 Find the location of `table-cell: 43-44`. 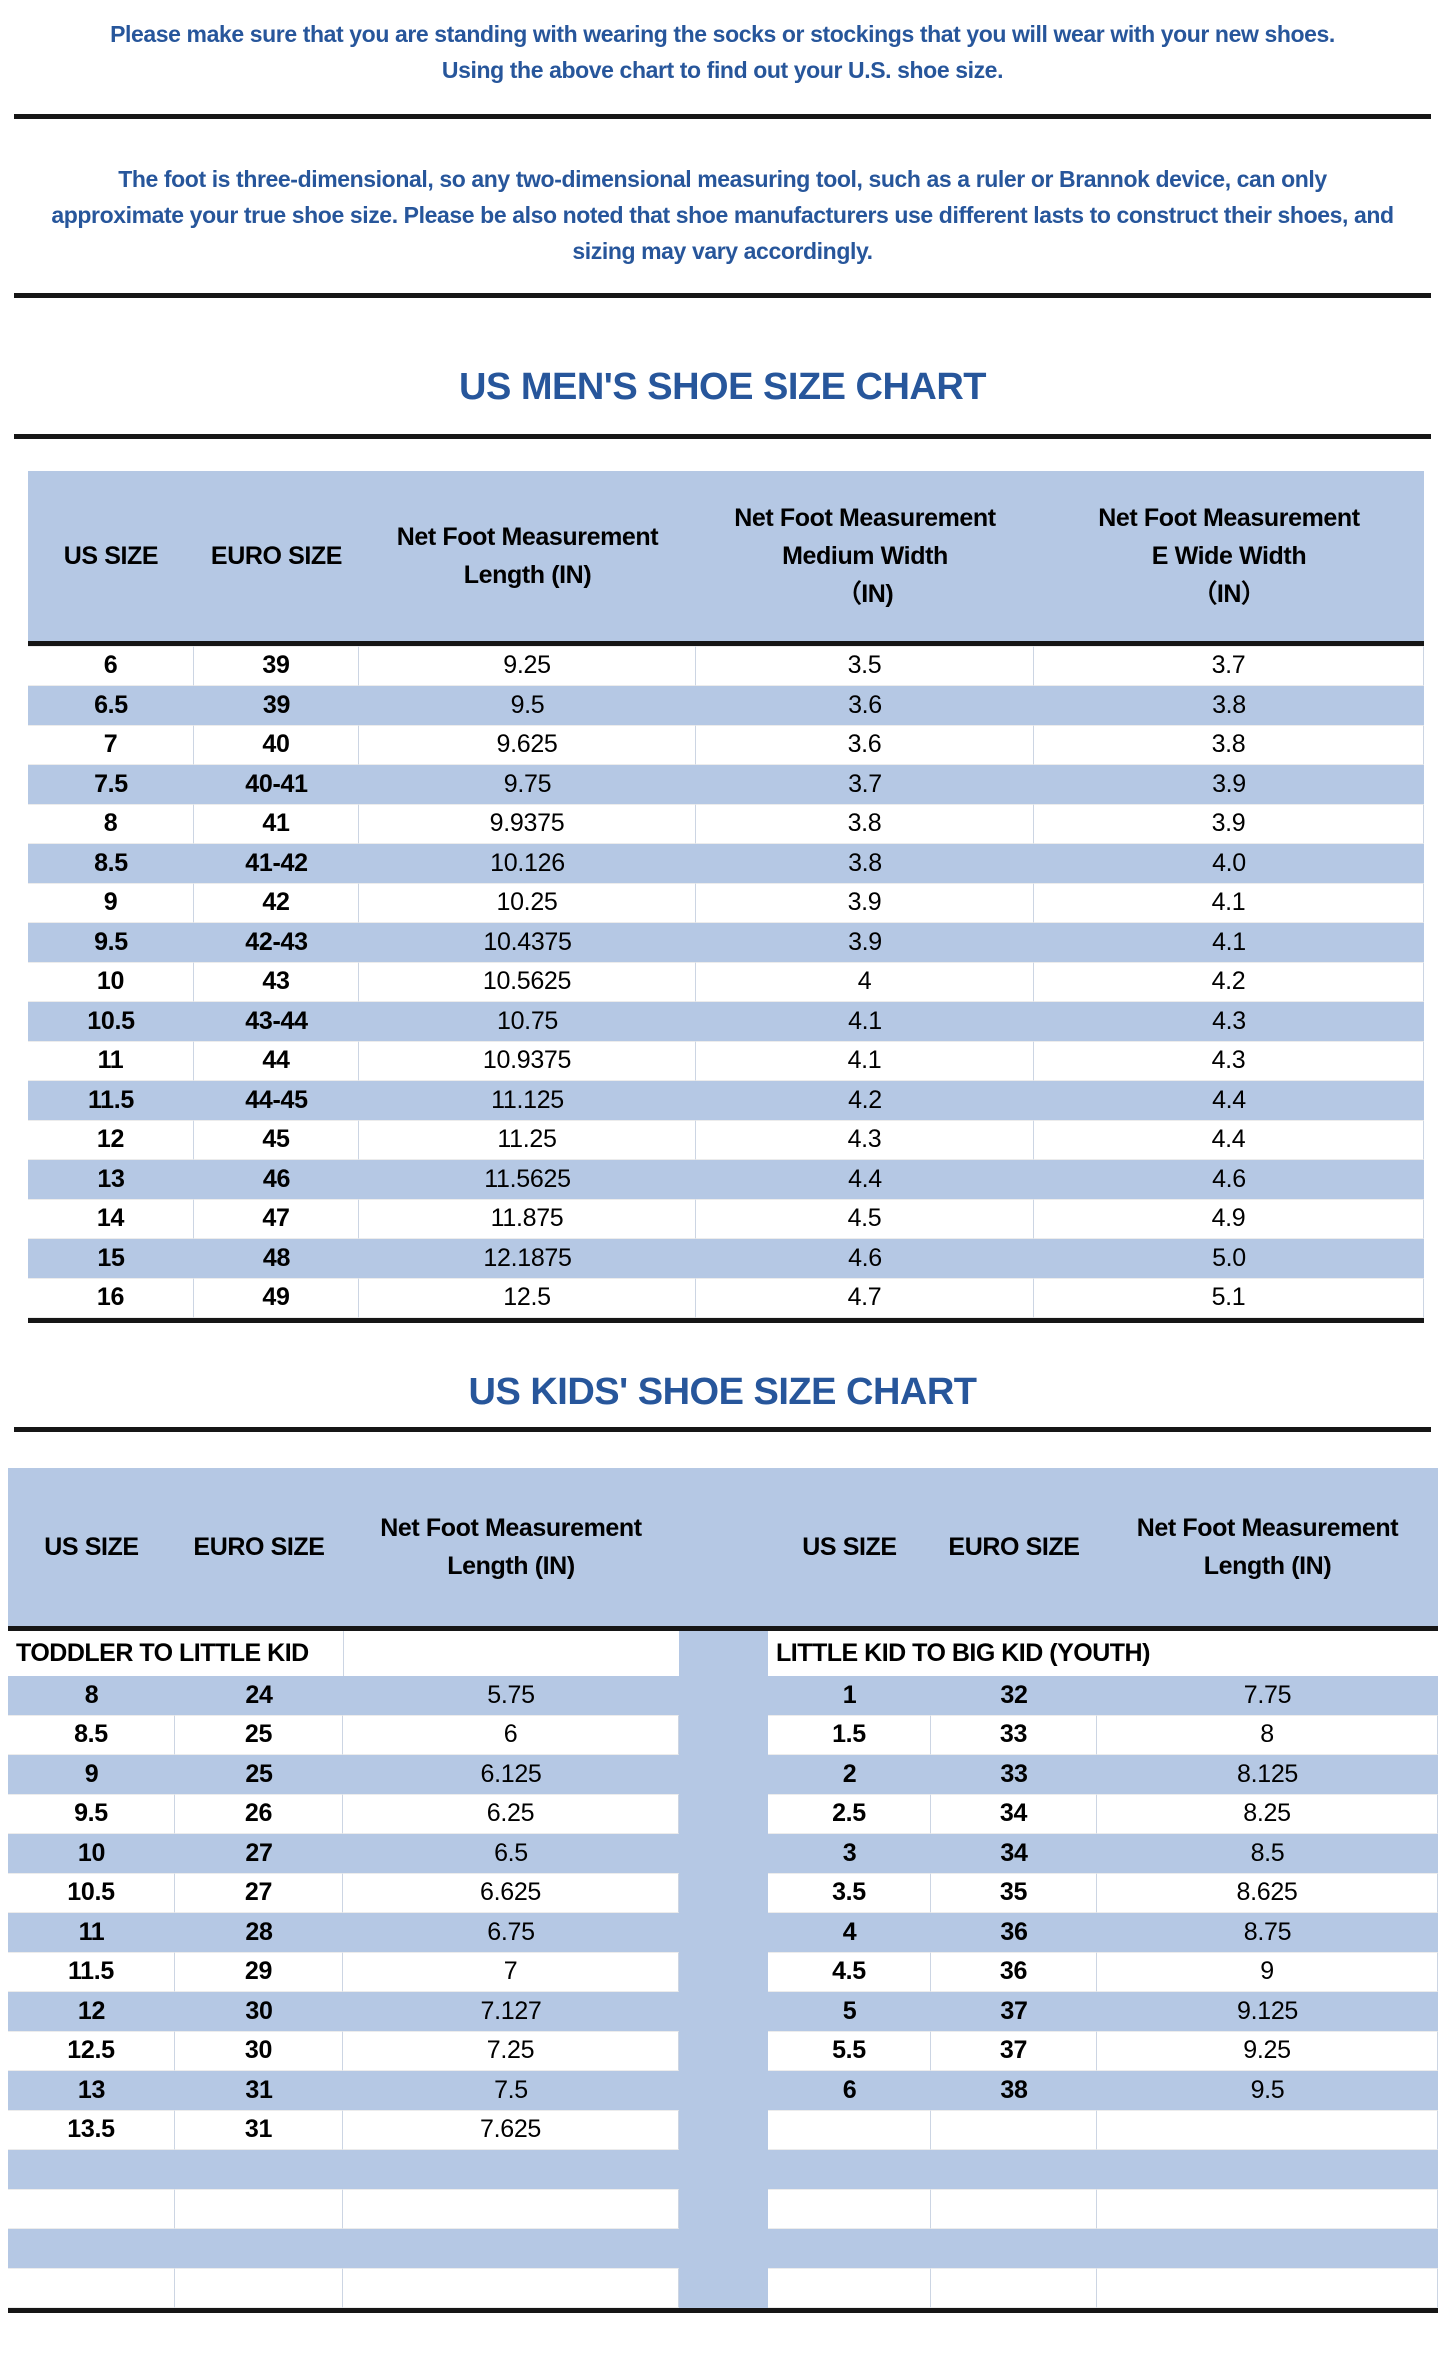

table-cell: 43-44 is located at coordinates (276, 1020).